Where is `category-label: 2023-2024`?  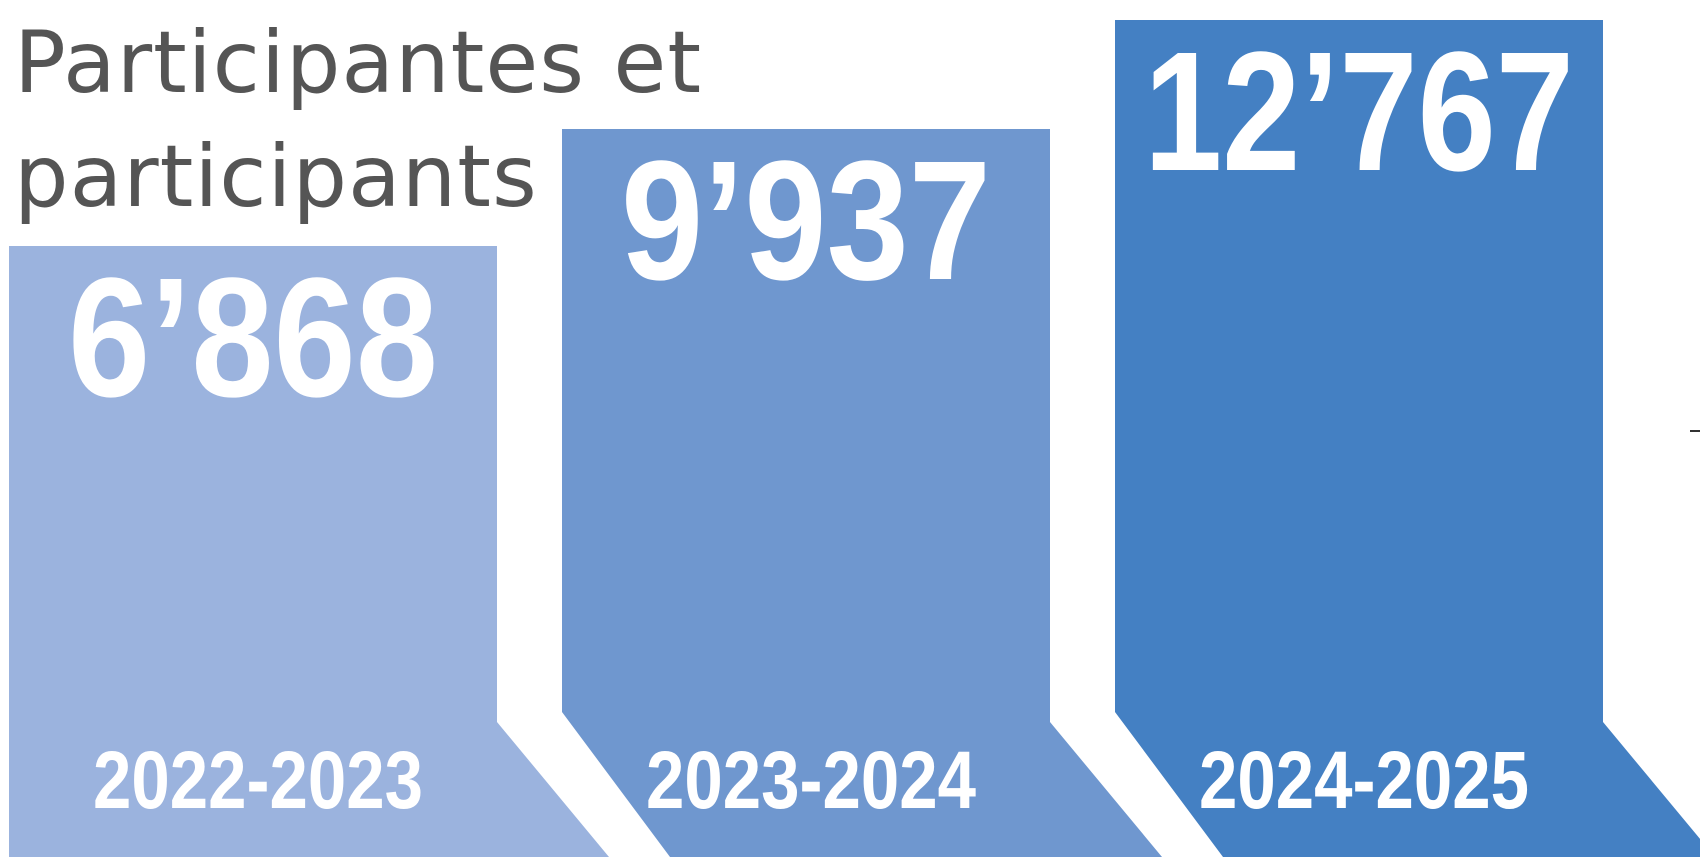 category-label: 2023-2024 is located at coordinates (811, 780).